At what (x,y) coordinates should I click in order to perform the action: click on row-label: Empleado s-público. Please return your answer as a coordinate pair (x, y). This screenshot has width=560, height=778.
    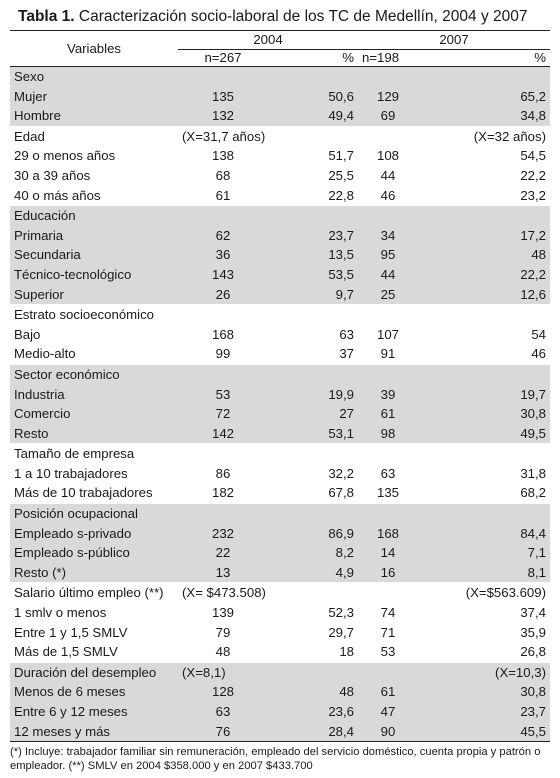
    Looking at the image, I should click on (94, 553).